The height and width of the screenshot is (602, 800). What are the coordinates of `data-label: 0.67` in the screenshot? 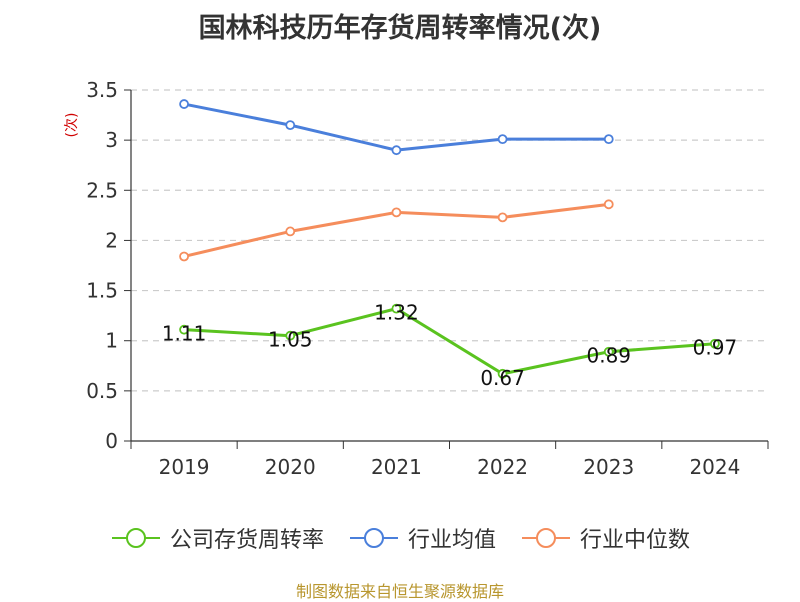 It's located at (502, 378).